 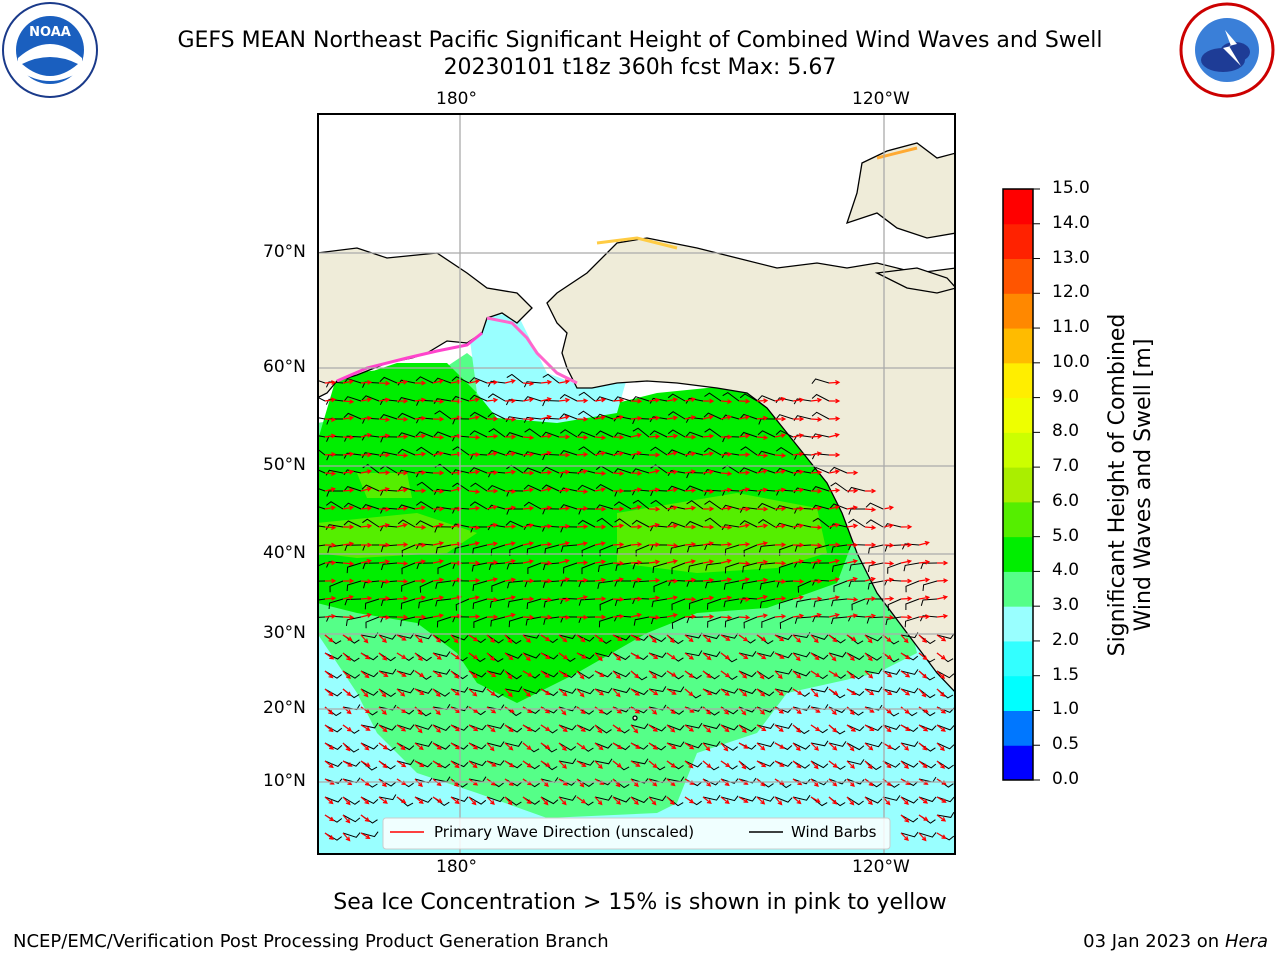 I want to click on colorbar-tick-label: 5.0, so click(x=1066, y=535).